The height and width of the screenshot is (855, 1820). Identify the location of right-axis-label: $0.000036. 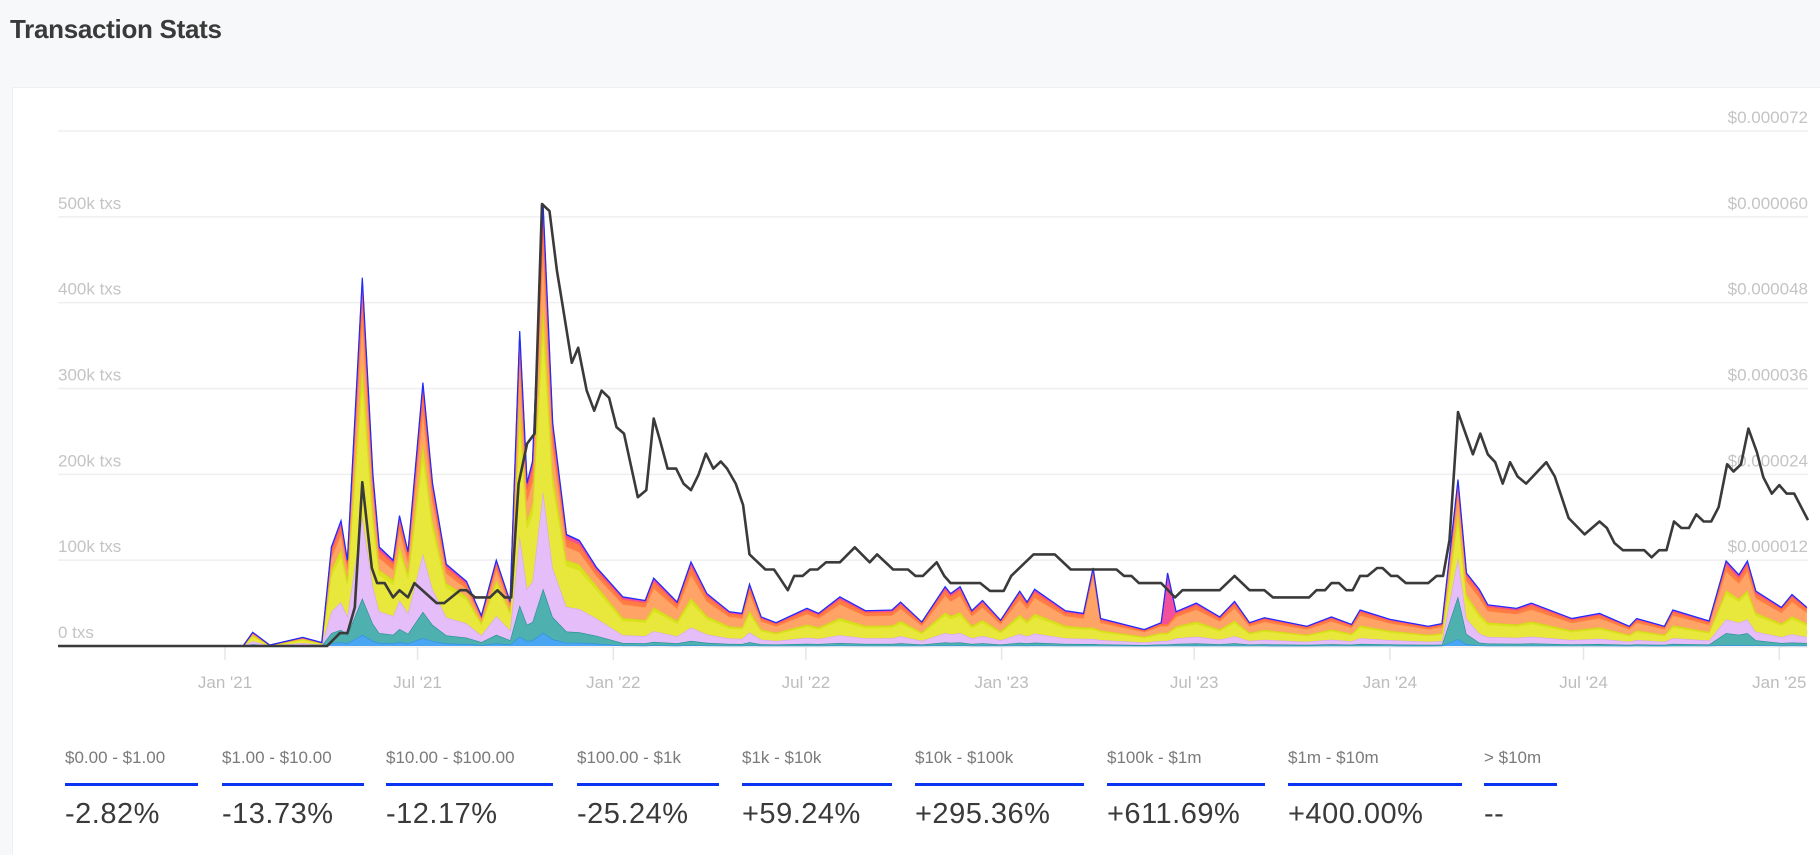
(1768, 375).